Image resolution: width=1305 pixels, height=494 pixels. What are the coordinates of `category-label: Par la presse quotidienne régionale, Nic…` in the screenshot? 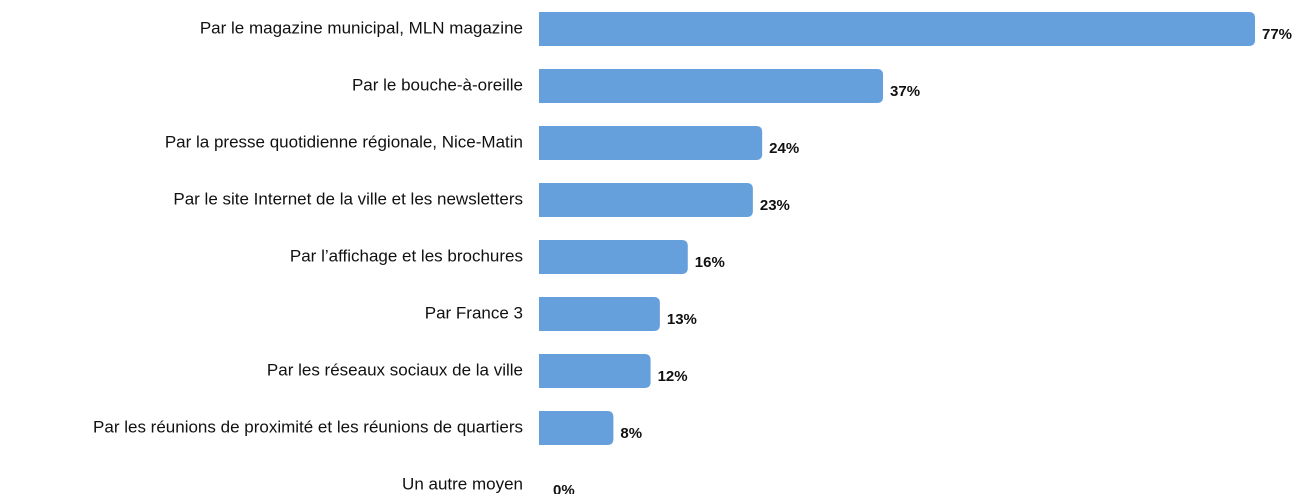 It's located at (344, 141).